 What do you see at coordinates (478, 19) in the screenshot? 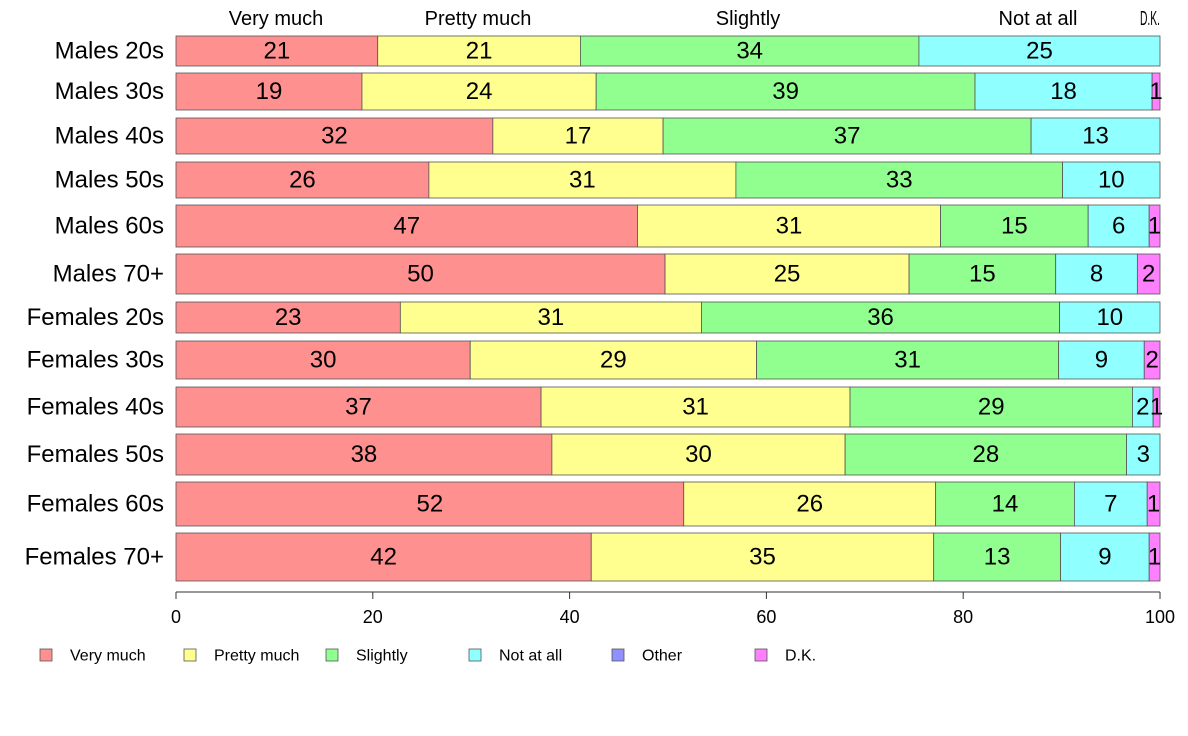
I see `top-category-label: Pretty much` at bounding box center [478, 19].